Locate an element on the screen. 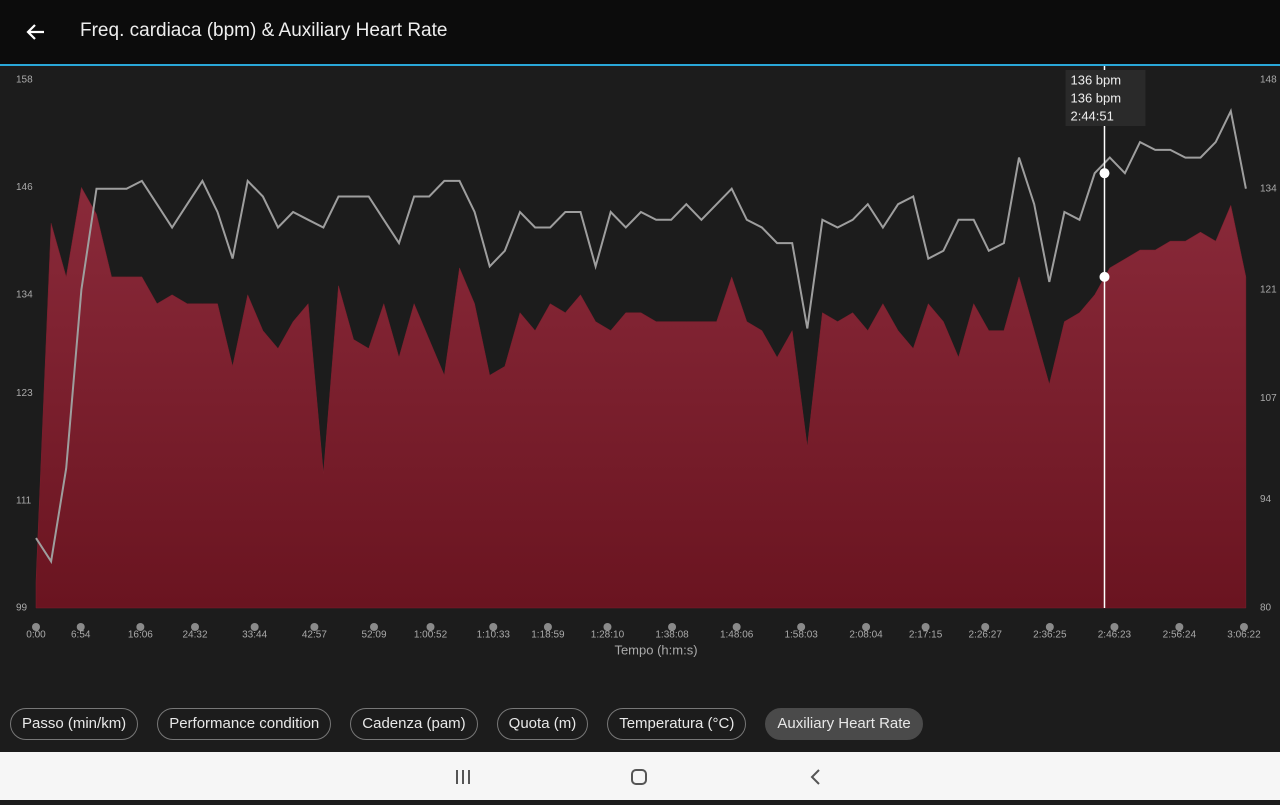 Image resolution: width=1280 pixels, height=805 pixels. x-tick-label: 24:32 is located at coordinates (194, 635).